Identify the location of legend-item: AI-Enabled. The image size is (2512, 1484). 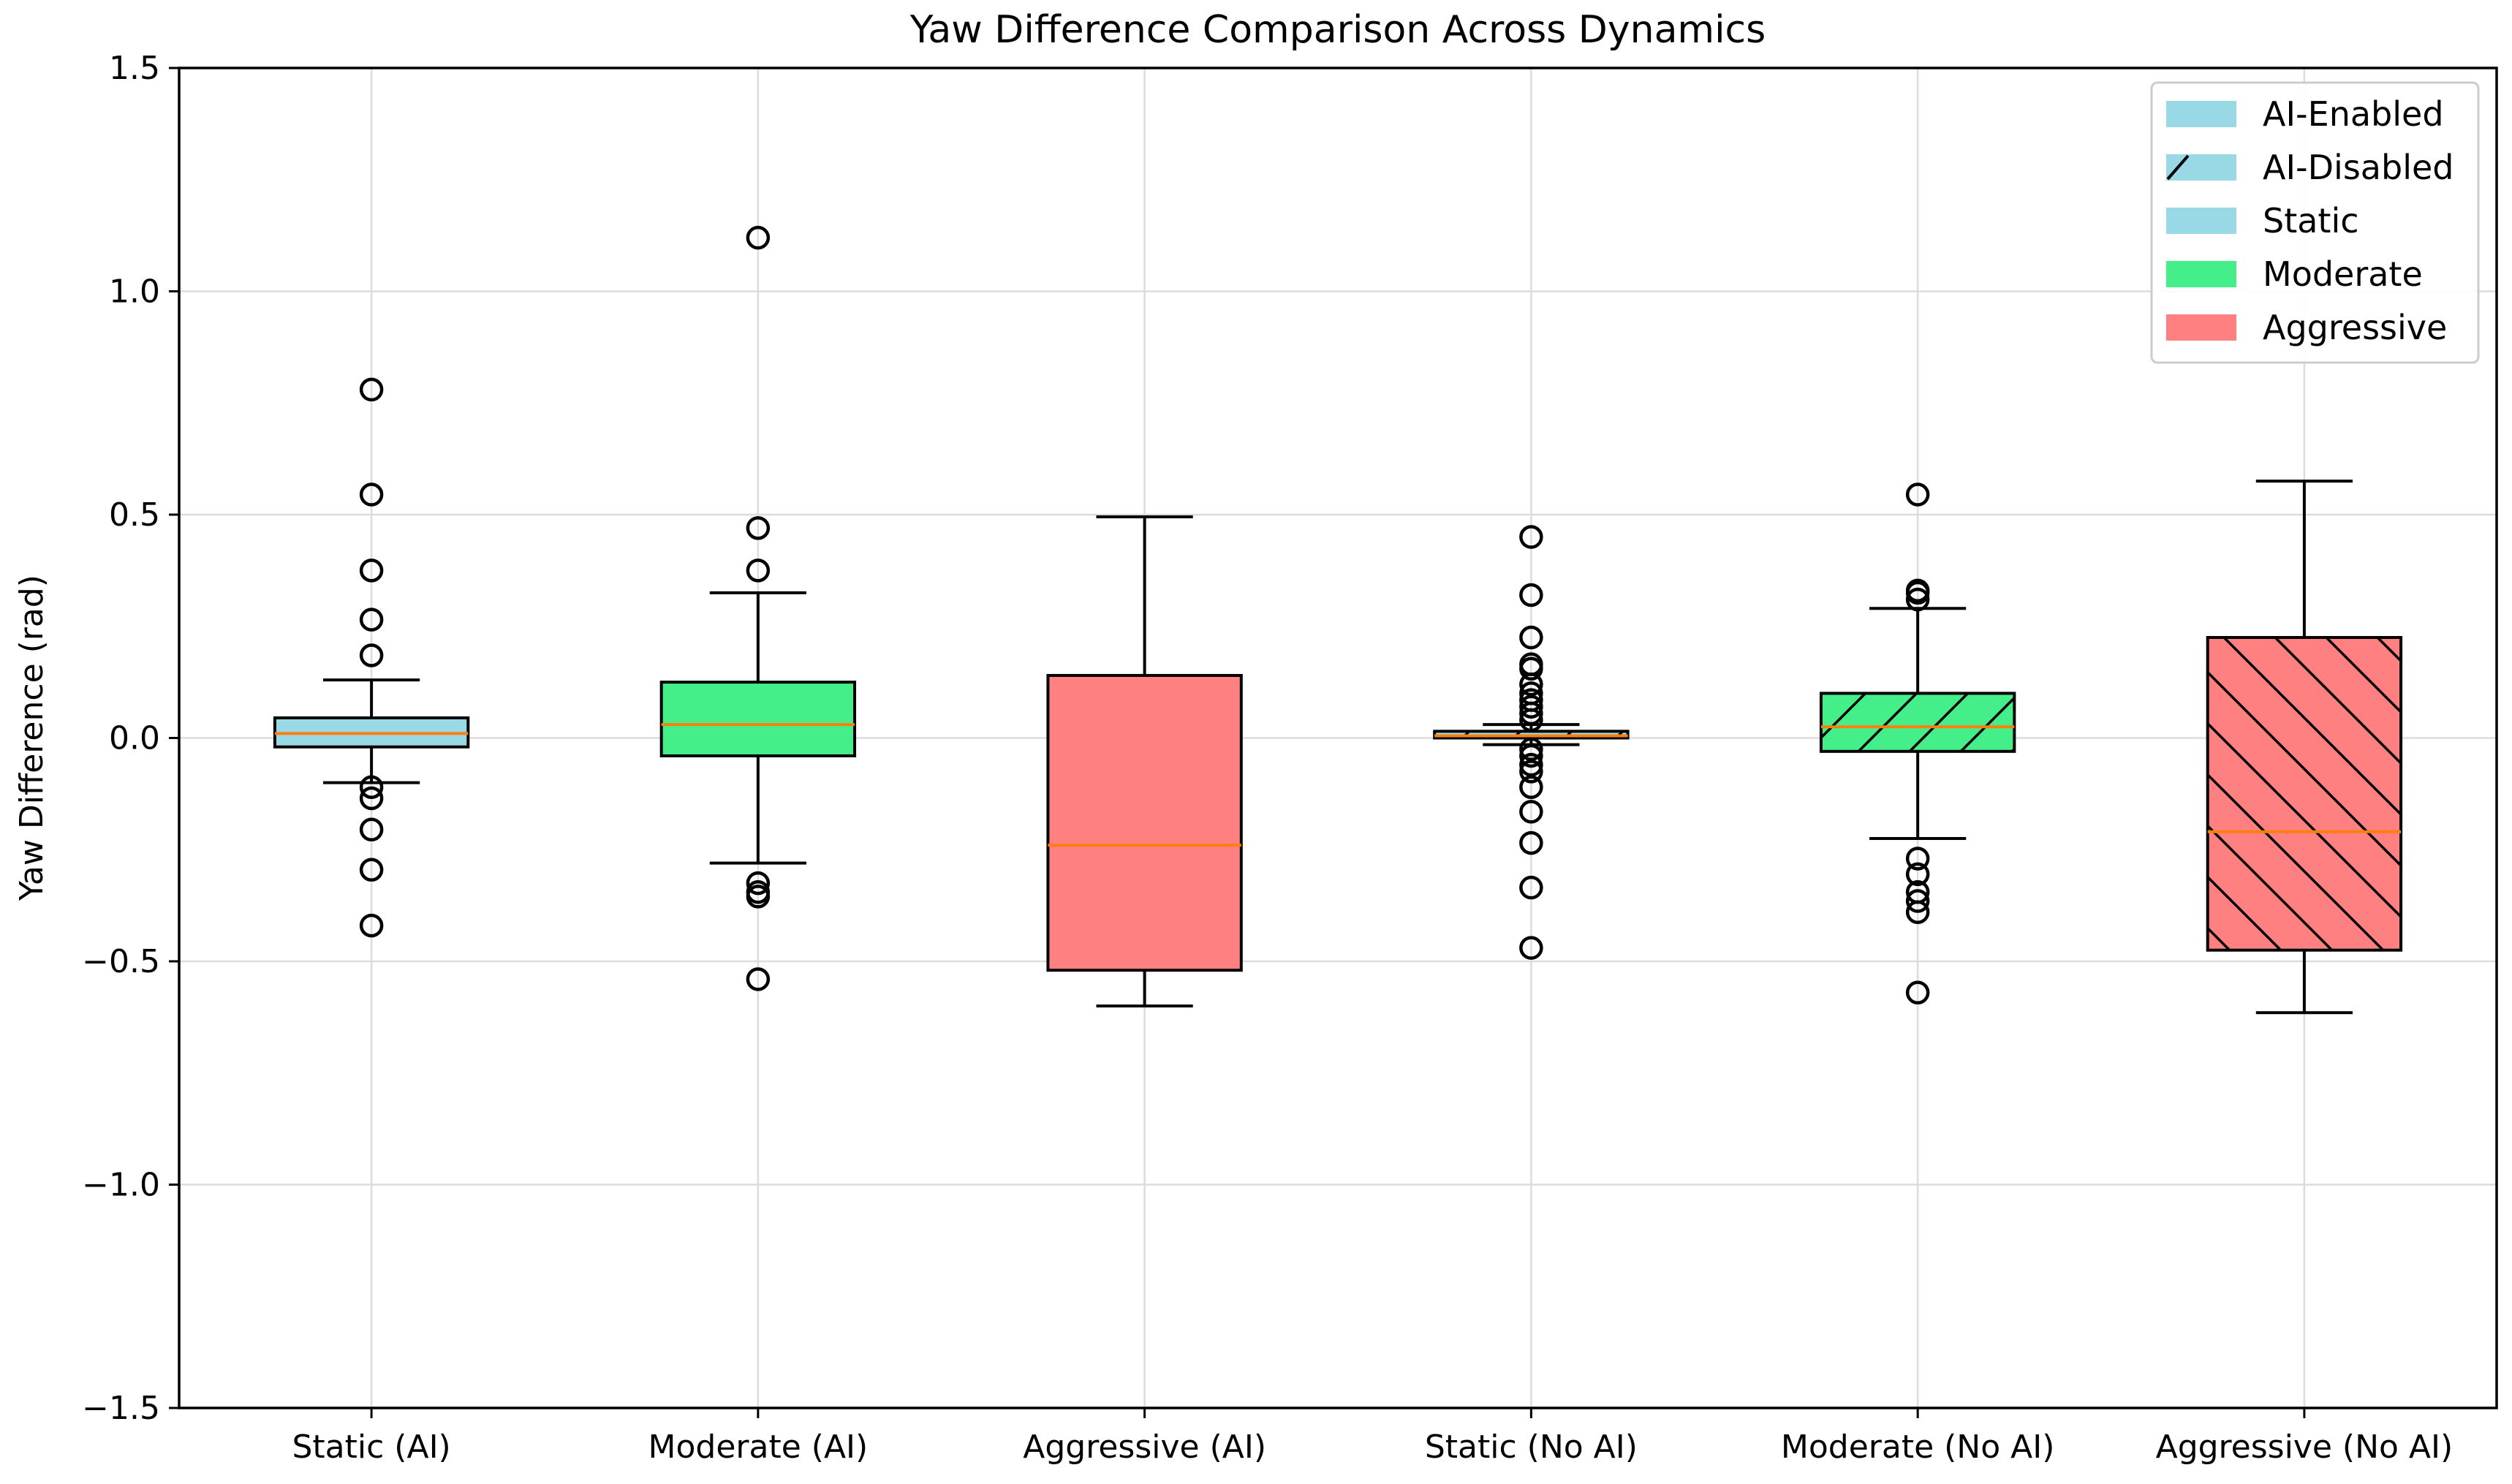
(2305, 114).